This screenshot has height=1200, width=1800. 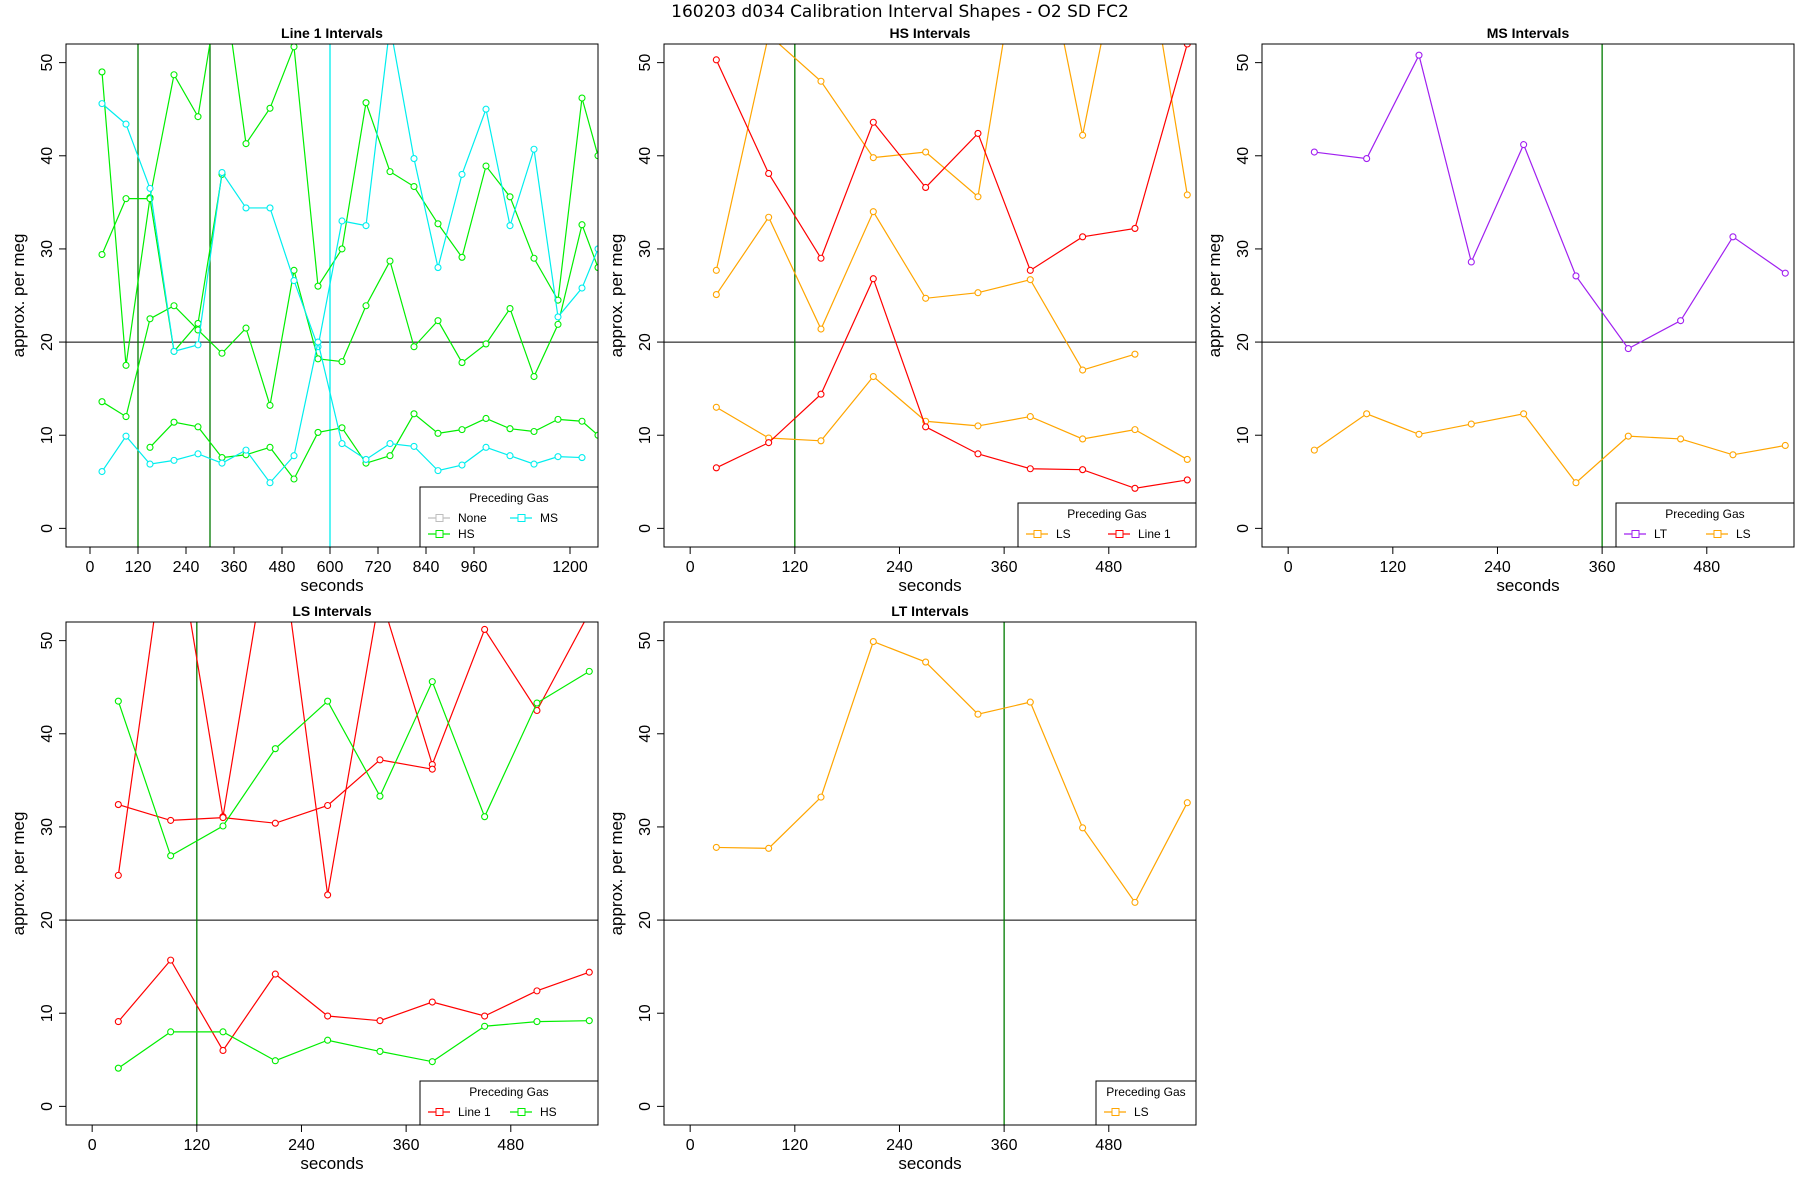 What do you see at coordinates (349, 198) in the screenshot?
I see `series-line-ms` at bounding box center [349, 198].